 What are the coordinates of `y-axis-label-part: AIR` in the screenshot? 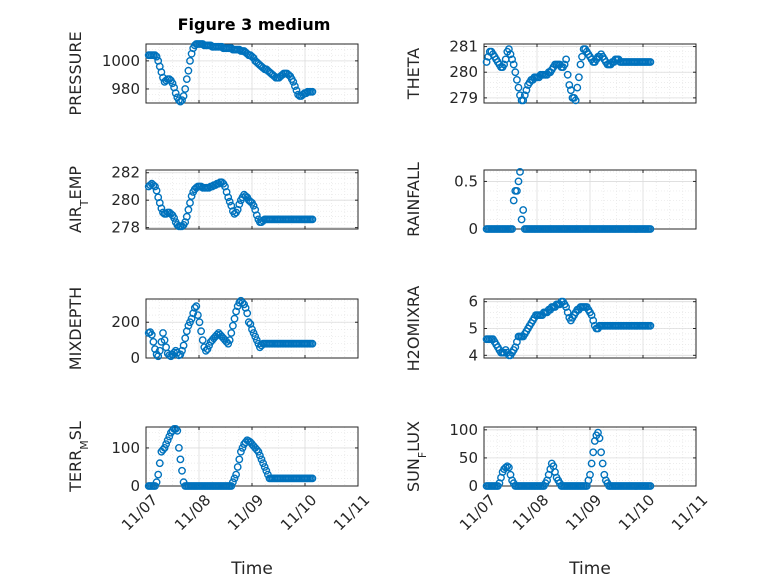 It's located at (75, 219).